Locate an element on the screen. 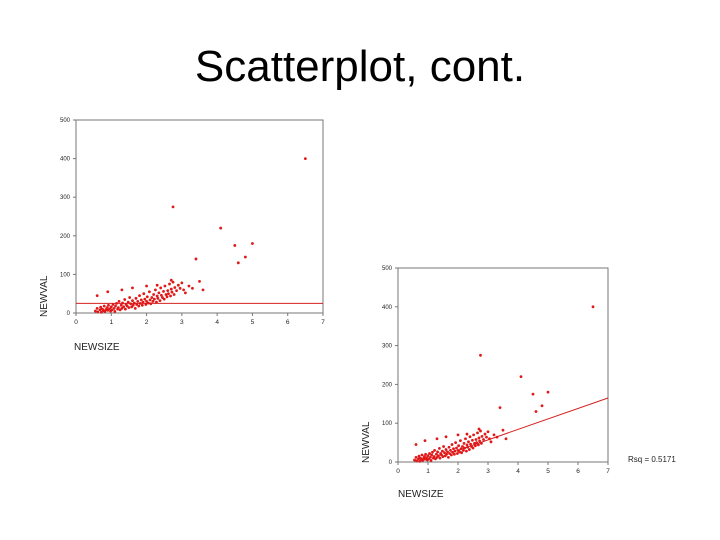 Image resolution: width=720 pixels, height=540 pixels. plot-frame is located at coordinates (503, 365).